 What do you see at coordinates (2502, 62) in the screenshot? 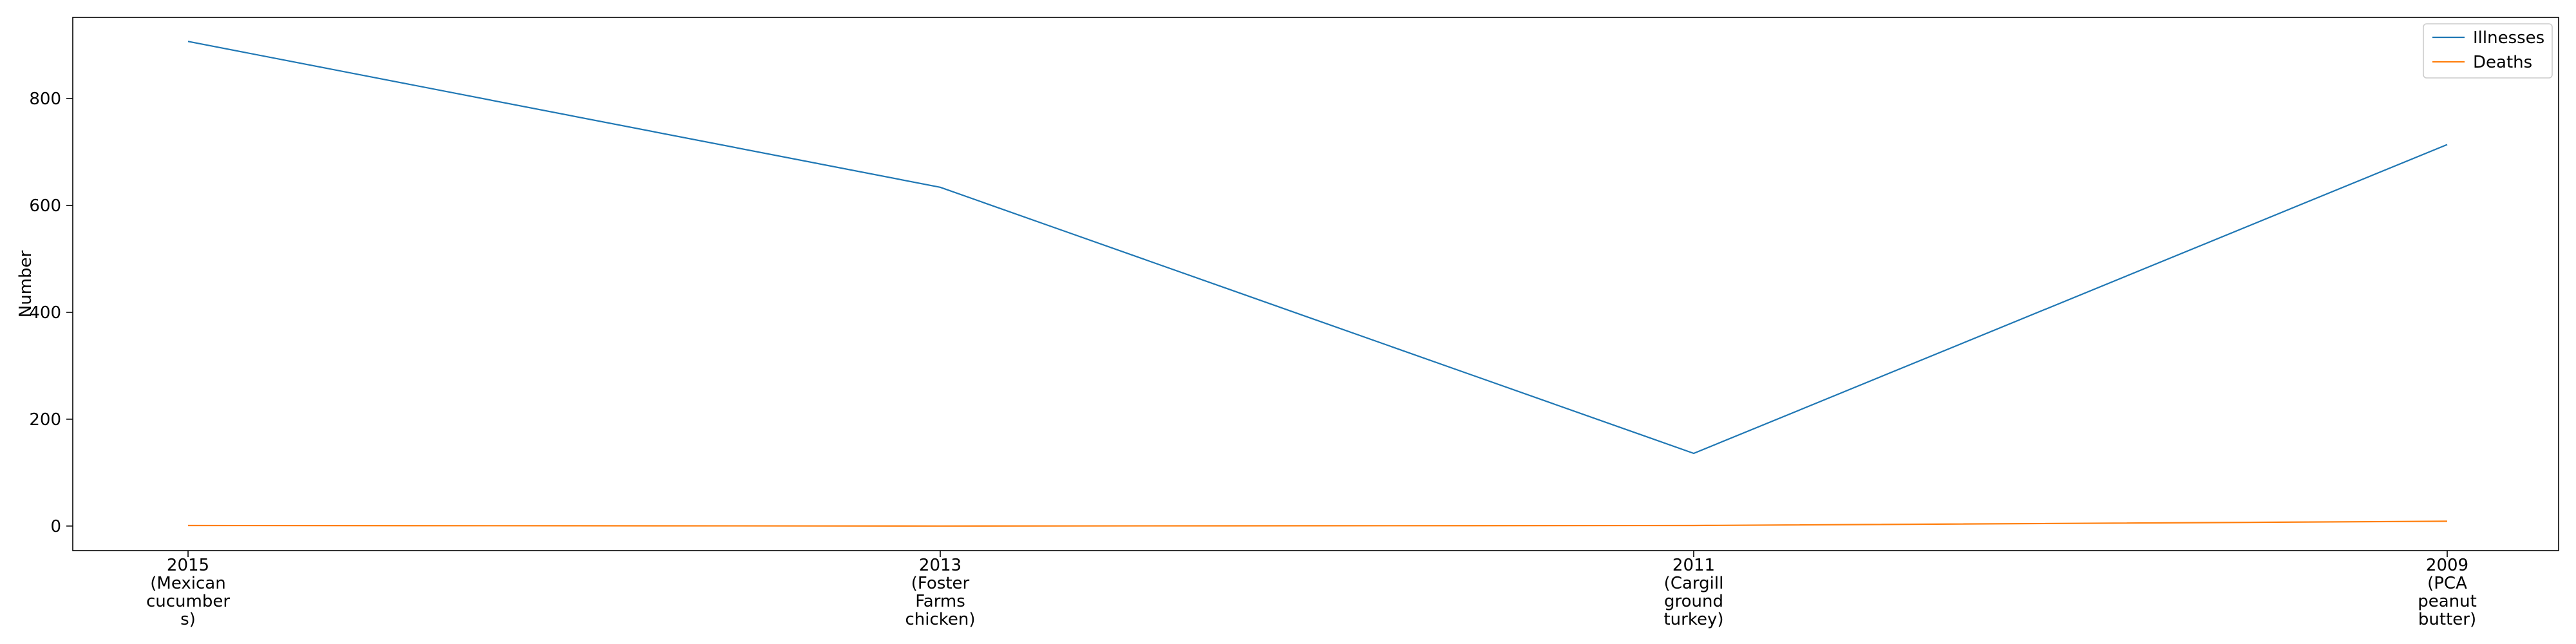
I see `legend-label-deaths: Deaths` at bounding box center [2502, 62].